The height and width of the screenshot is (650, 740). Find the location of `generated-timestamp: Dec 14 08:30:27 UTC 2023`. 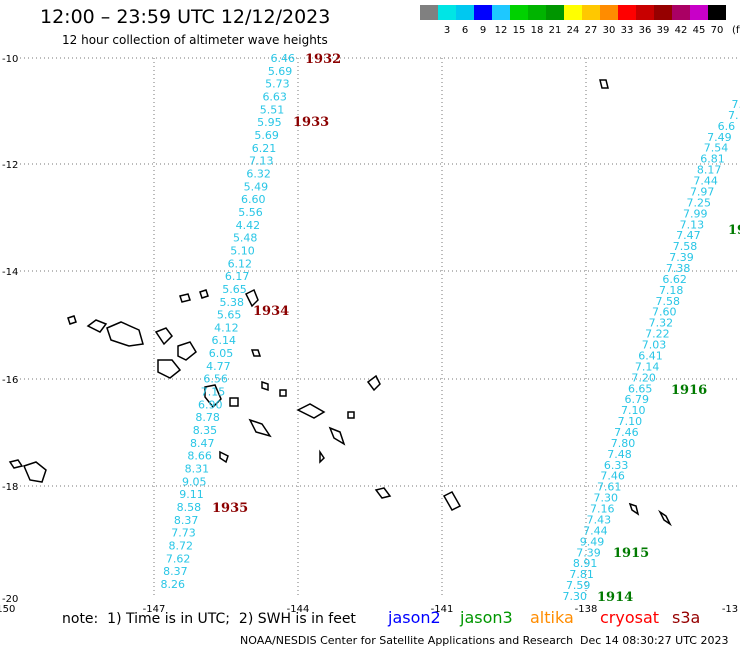

generated-timestamp: Dec 14 08:30:27 UTC 2023 is located at coordinates (654, 640).